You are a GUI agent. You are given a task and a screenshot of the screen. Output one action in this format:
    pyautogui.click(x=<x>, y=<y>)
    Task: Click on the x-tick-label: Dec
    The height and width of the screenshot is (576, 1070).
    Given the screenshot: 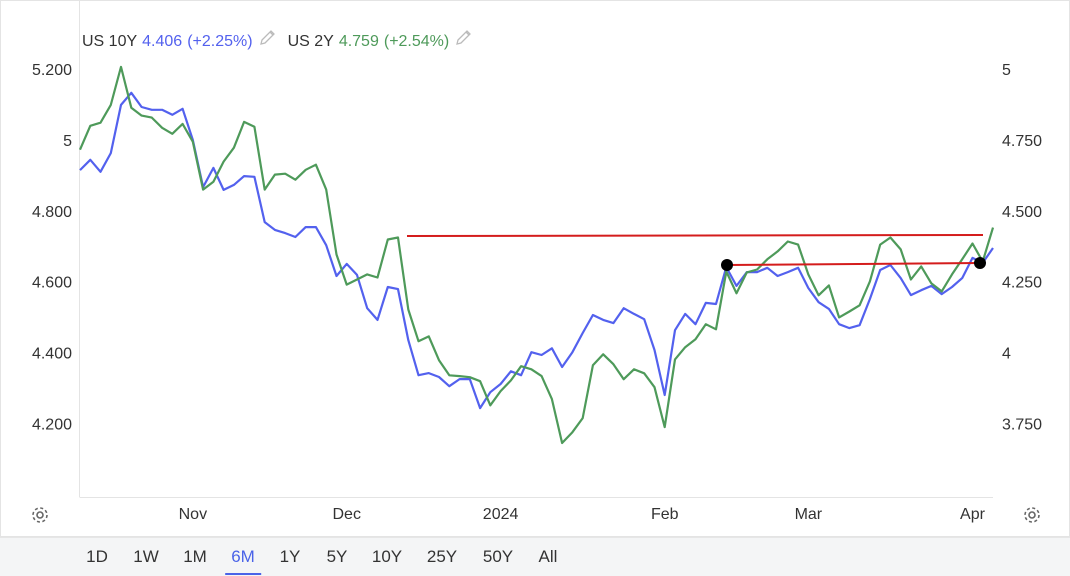 What is the action you would take?
    pyautogui.click(x=346, y=514)
    